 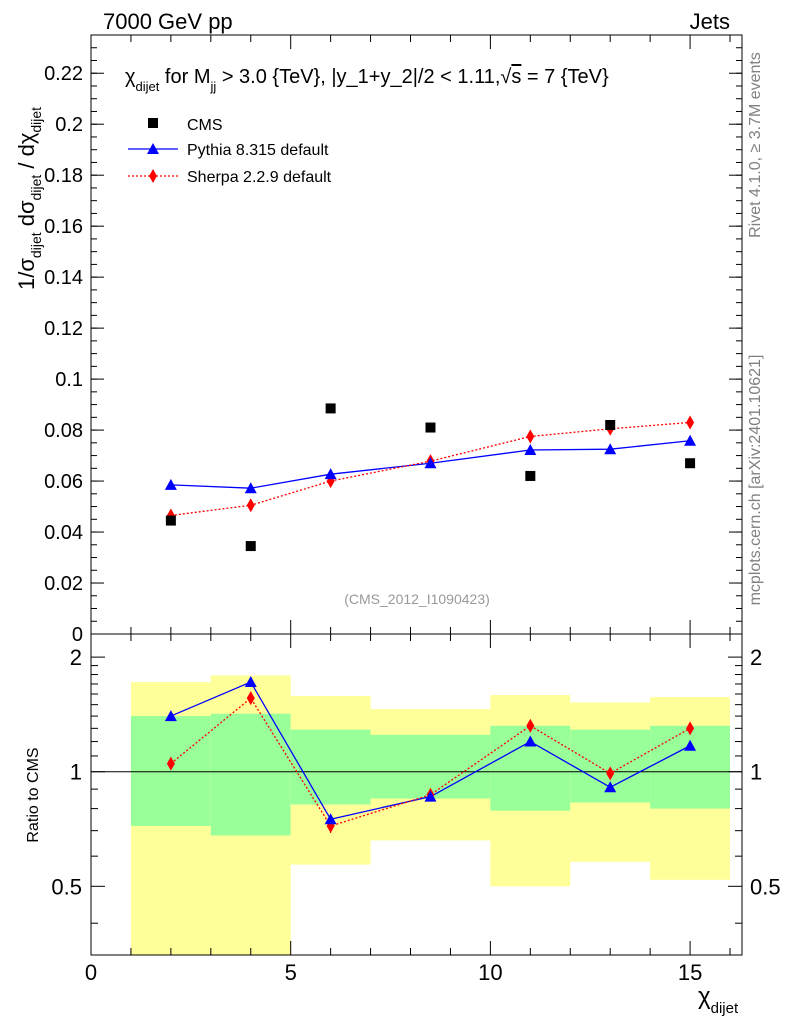 I want to click on header-right: Jets, so click(x=710, y=21).